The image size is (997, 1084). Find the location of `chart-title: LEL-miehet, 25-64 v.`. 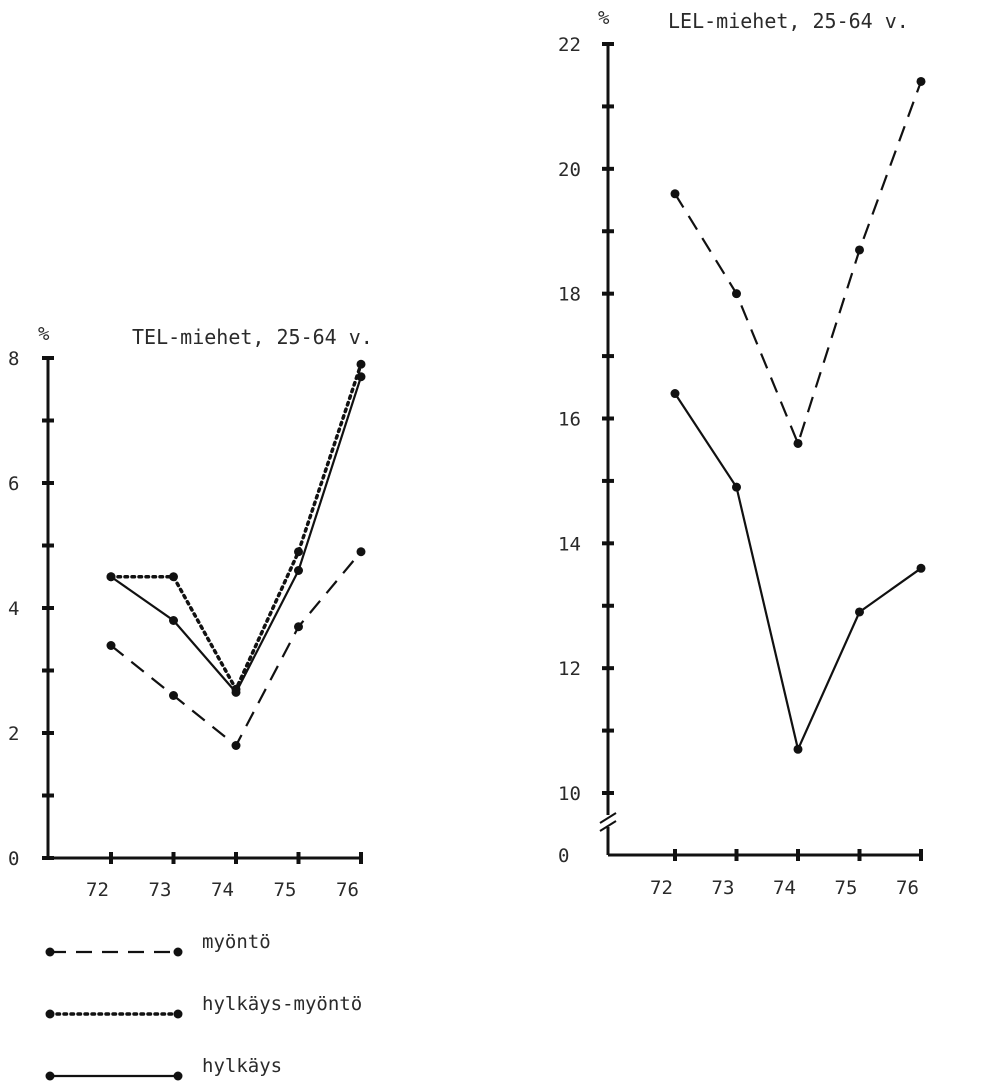

chart-title: LEL-miehet, 25-64 v. is located at coordinates (788, 21).